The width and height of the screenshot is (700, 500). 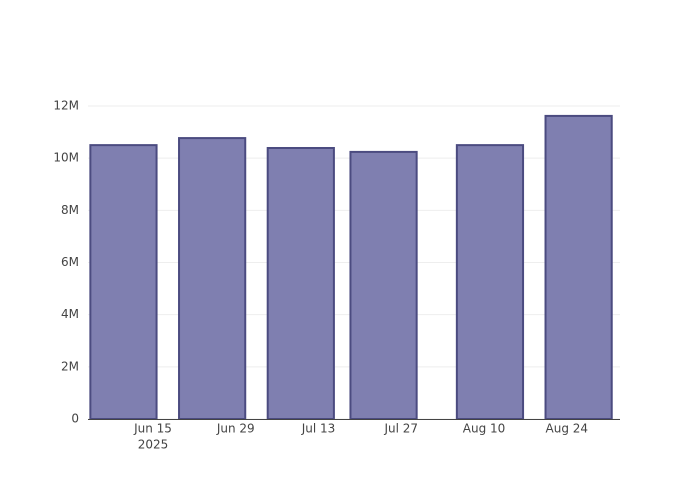 What do you see at coordinates (70, 366) in the screenshot?
I see `y-tick-label: 2M` at bounding box center [70, 366].